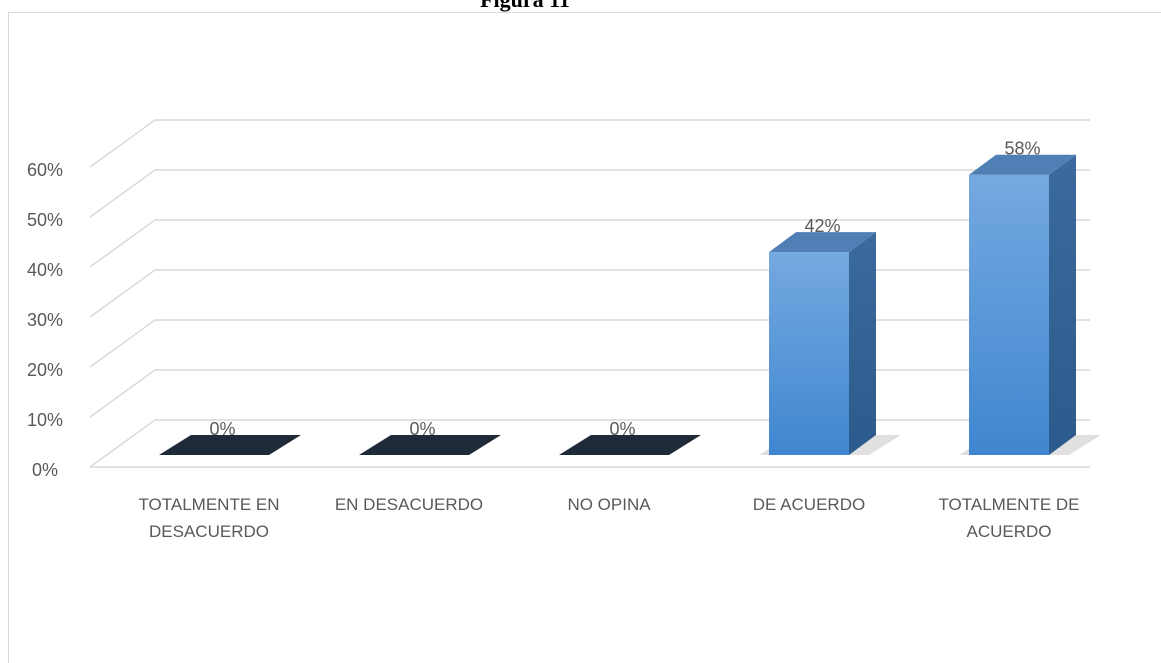 The image size is (1161, 663). I want to click on x-tick-label: EN DESACUERDO, so click(409, 504).